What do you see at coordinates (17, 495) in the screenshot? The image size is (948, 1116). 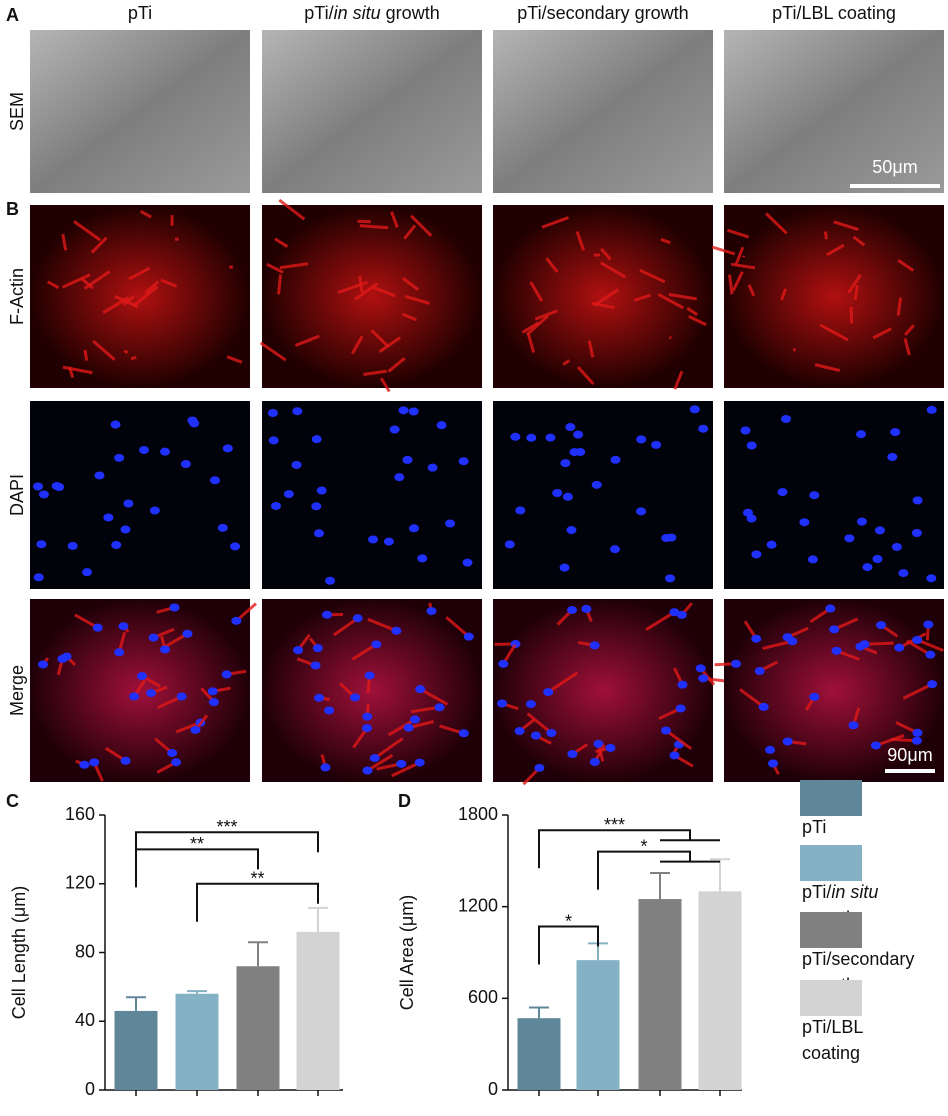 I see `row-label: DAPI` at bounding box center [17, 495].